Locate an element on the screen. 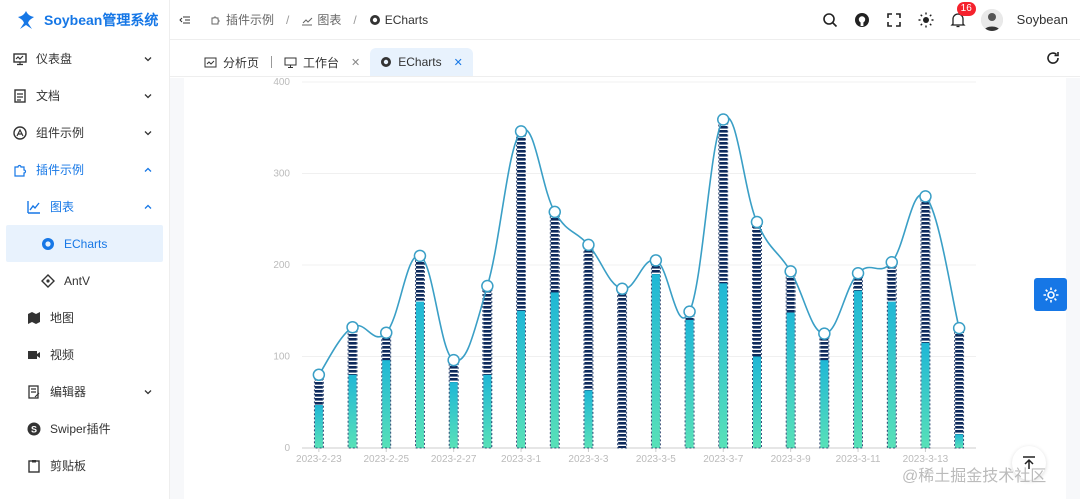  search-icon is located at coordinates (829, 19).